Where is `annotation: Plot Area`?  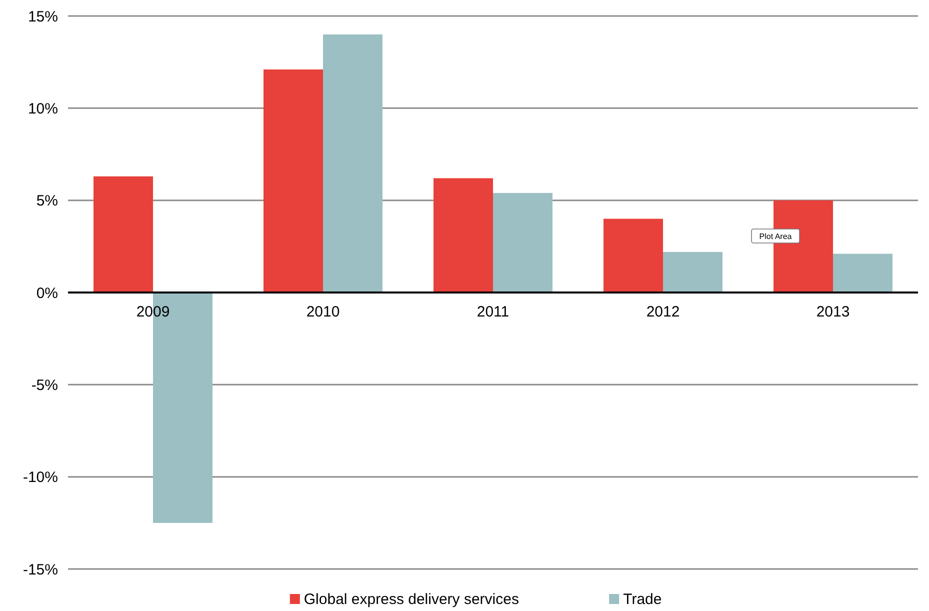
annotation: Plot Area is located at coordinates (775, 236).